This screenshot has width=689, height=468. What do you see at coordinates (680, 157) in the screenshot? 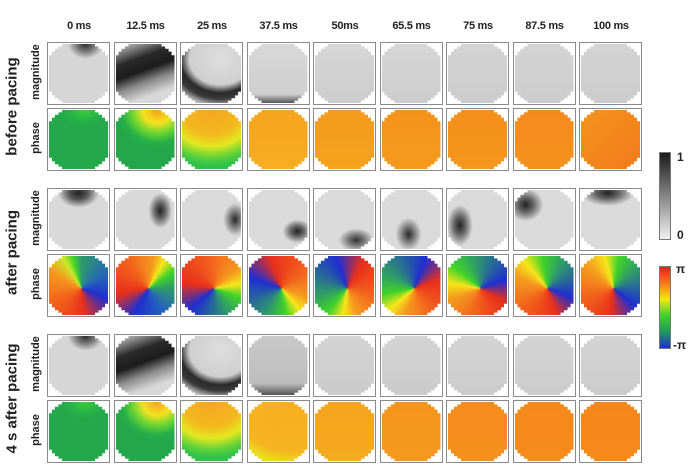
I see `colorbar-max-label: 1` at bounding box center [680, 157].